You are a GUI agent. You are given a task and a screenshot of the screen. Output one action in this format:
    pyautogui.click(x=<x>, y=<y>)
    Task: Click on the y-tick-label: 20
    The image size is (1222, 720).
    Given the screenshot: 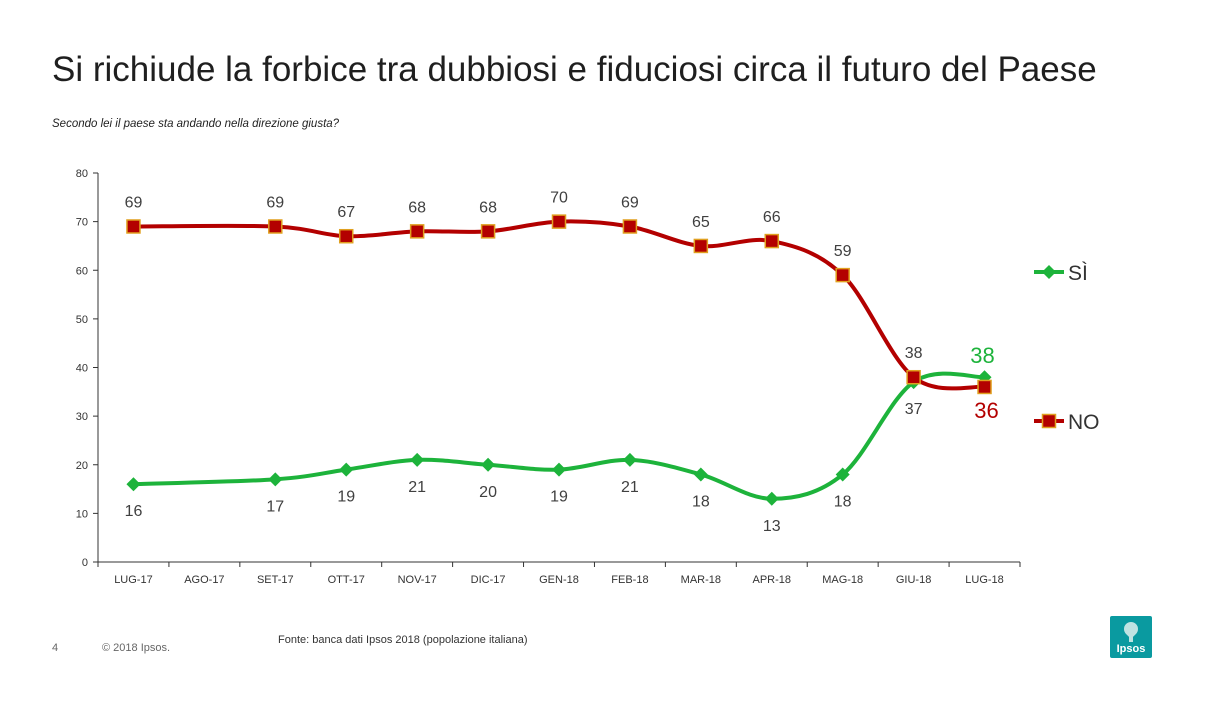 What is the action you would take?
    pyautogui.click(x=82, y=466)
    